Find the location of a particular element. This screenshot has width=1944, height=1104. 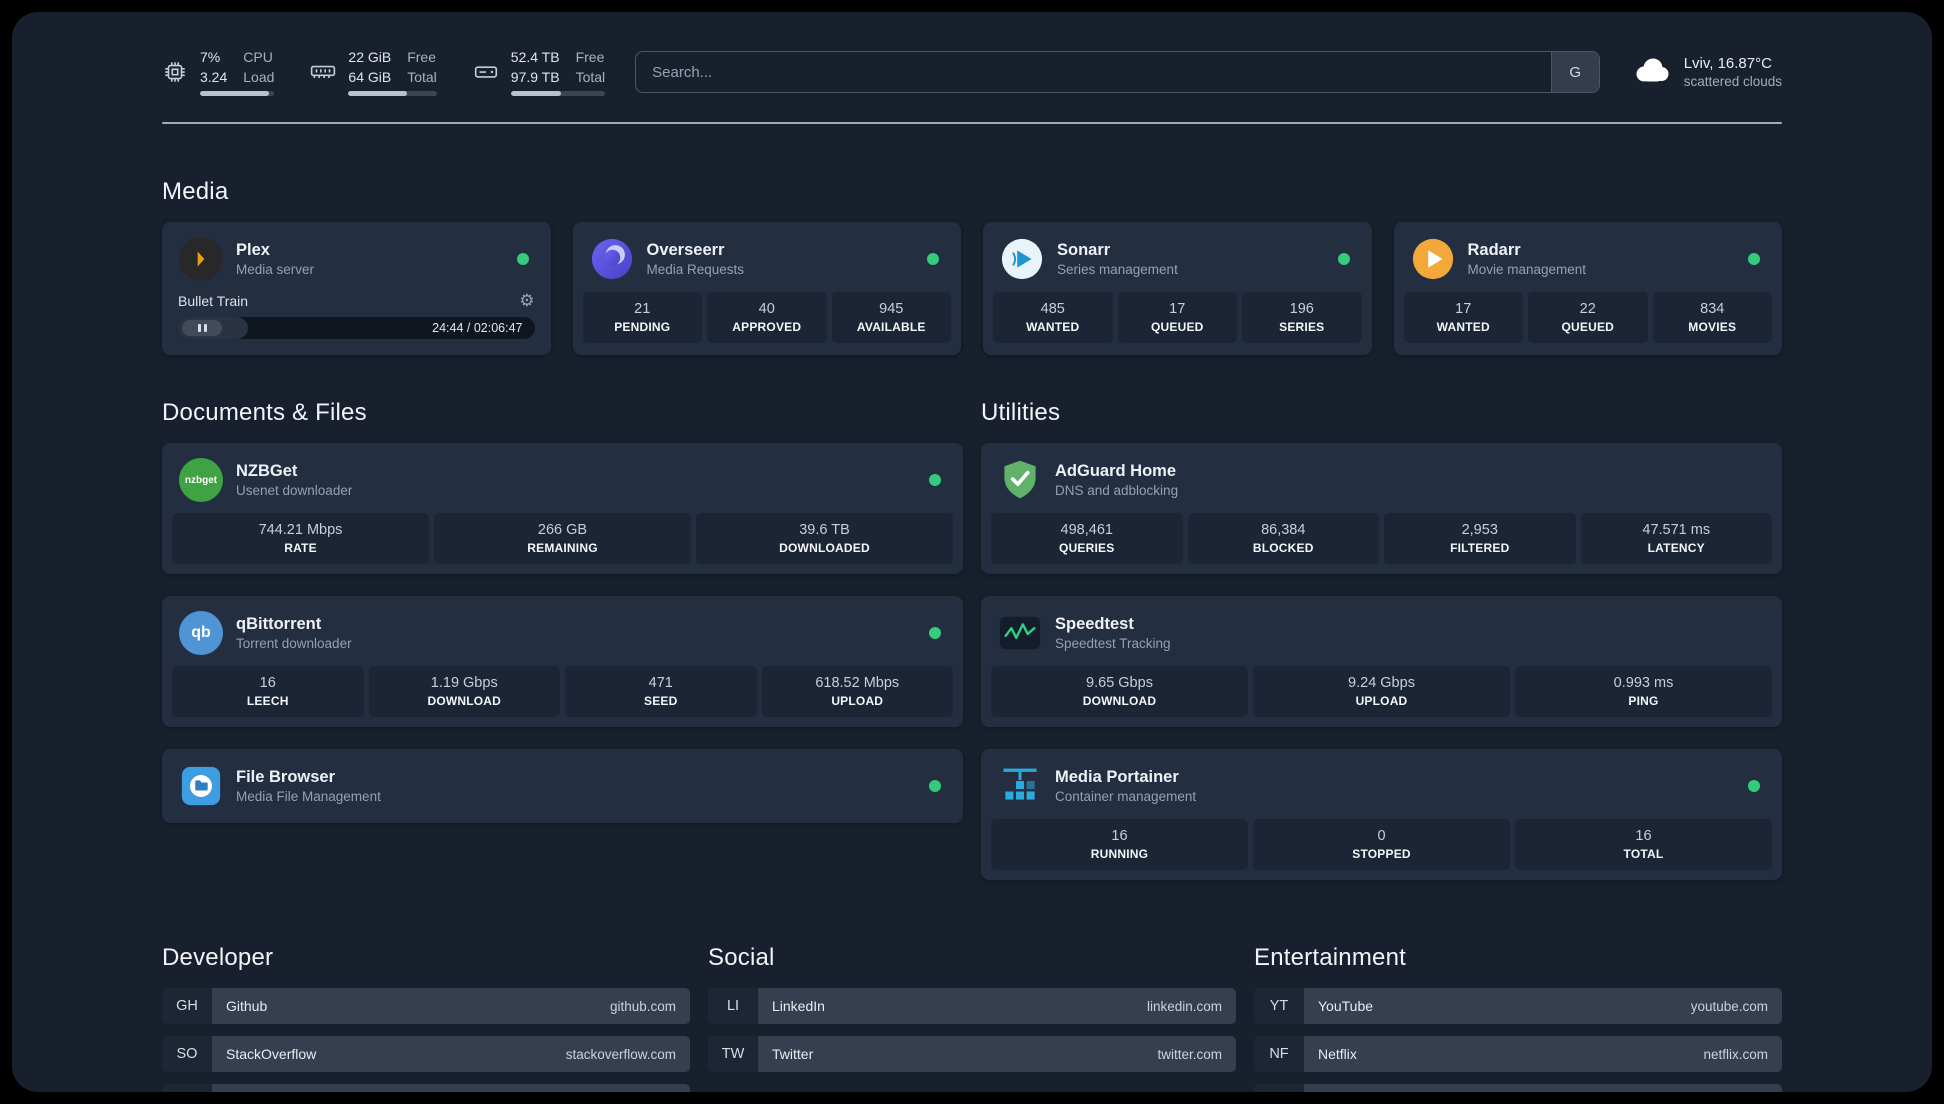

overseerr-icon is located at coordinates (612, 259).